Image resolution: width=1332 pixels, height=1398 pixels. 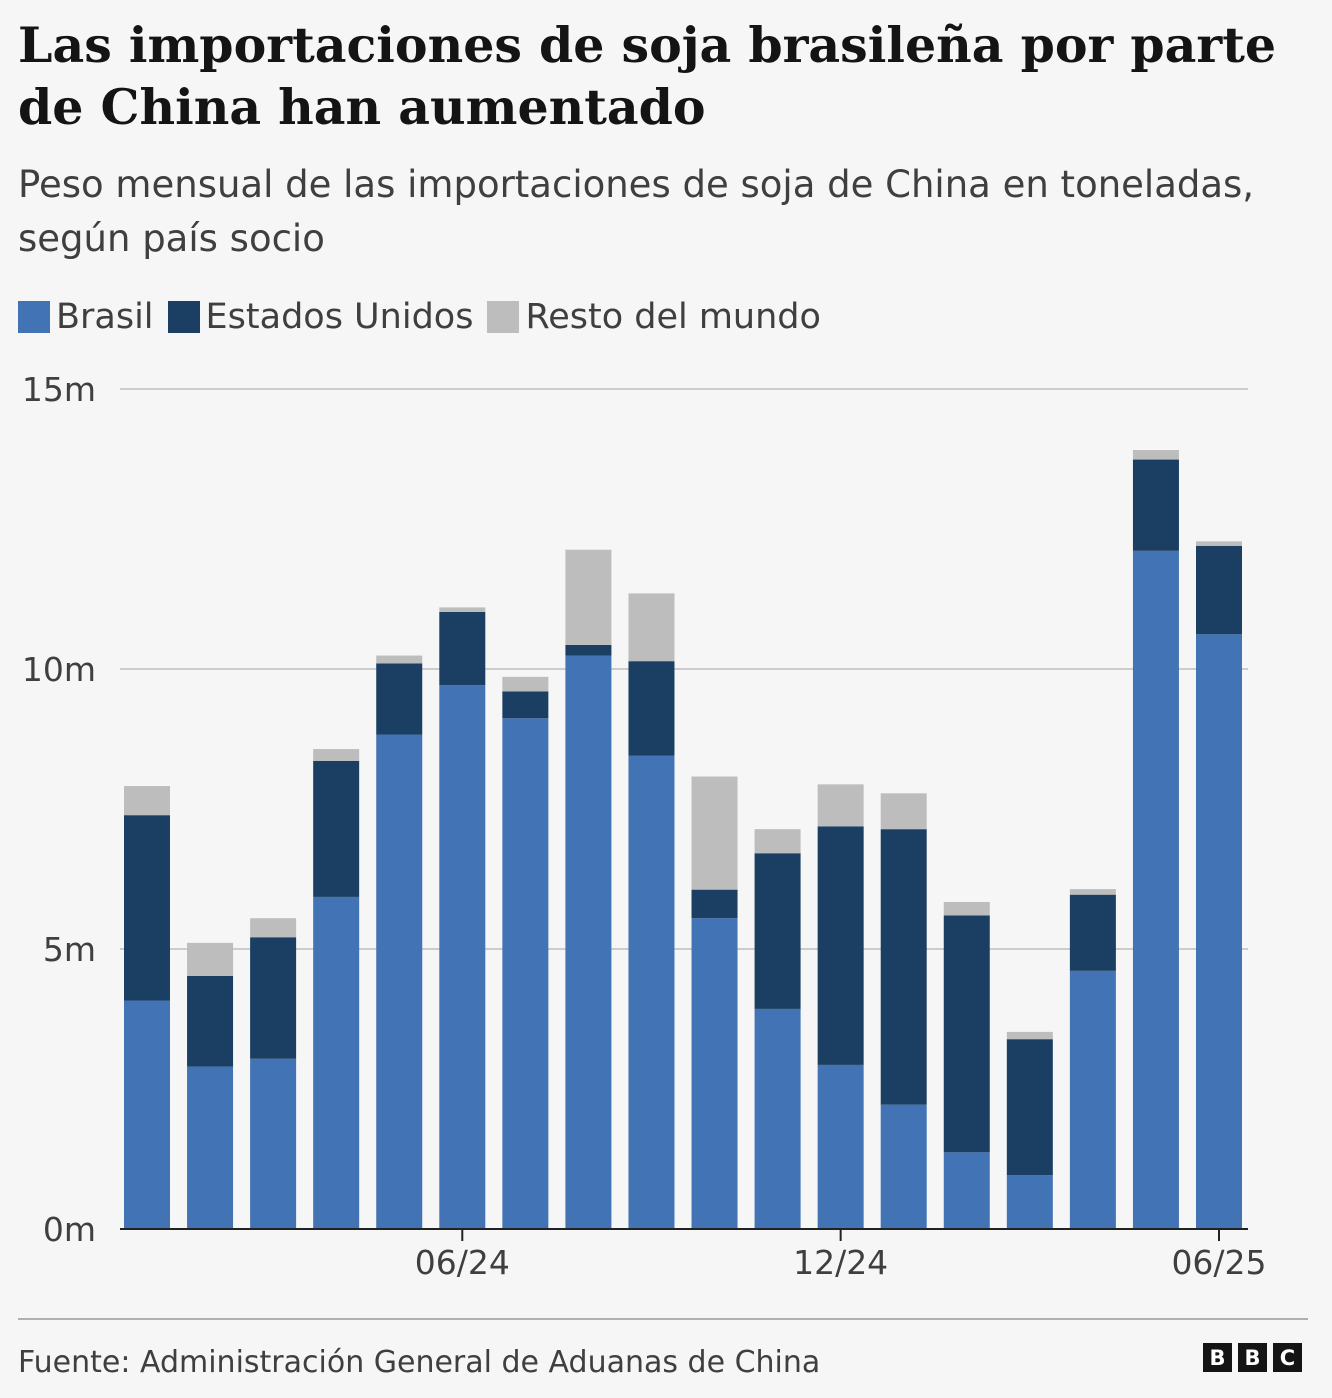 What do you see at coordinates (59, 669) in the screenshot?
I see `y-tick-label: 10m` at bounding box center [59, 669].